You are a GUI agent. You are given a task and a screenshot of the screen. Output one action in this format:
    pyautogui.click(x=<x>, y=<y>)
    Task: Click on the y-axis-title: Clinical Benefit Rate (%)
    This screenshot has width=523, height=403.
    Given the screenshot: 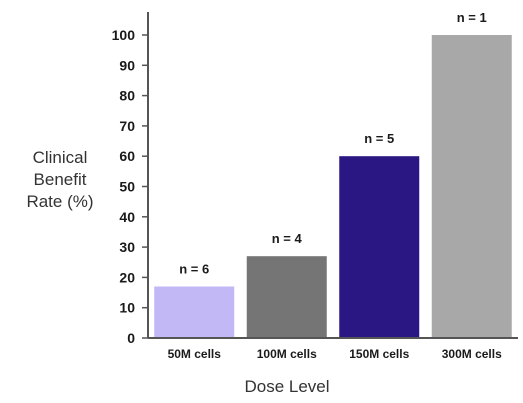 What is the action you would take?
    pyautogui.click(x=59, y=179)
    